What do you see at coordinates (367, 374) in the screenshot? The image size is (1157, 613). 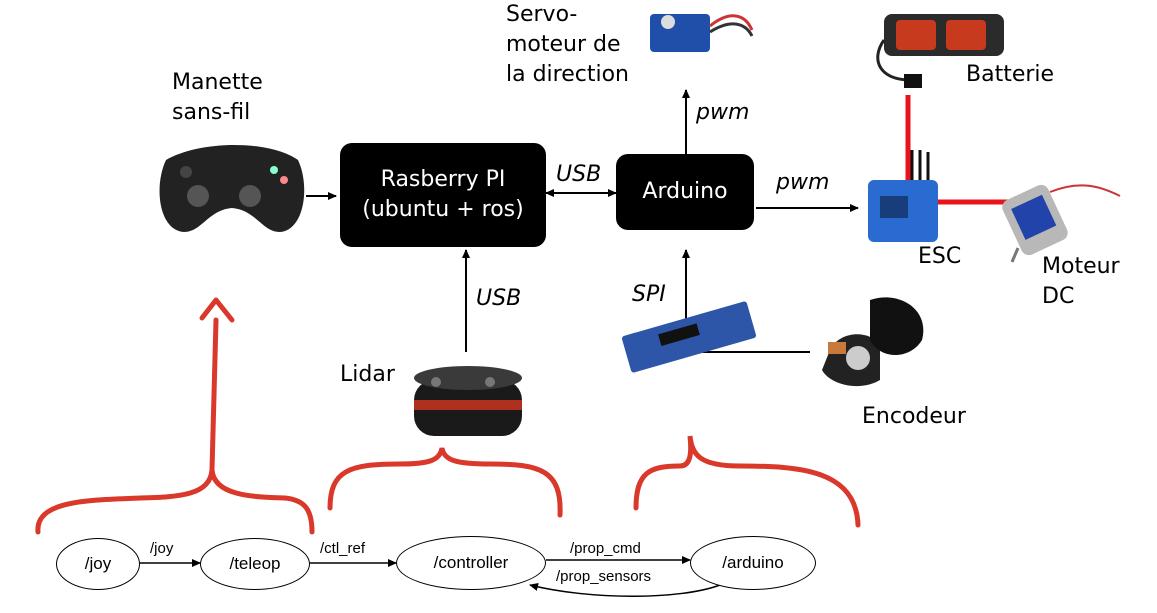 I see `lidar-label: Lidar` at bounding box center [367, 374].